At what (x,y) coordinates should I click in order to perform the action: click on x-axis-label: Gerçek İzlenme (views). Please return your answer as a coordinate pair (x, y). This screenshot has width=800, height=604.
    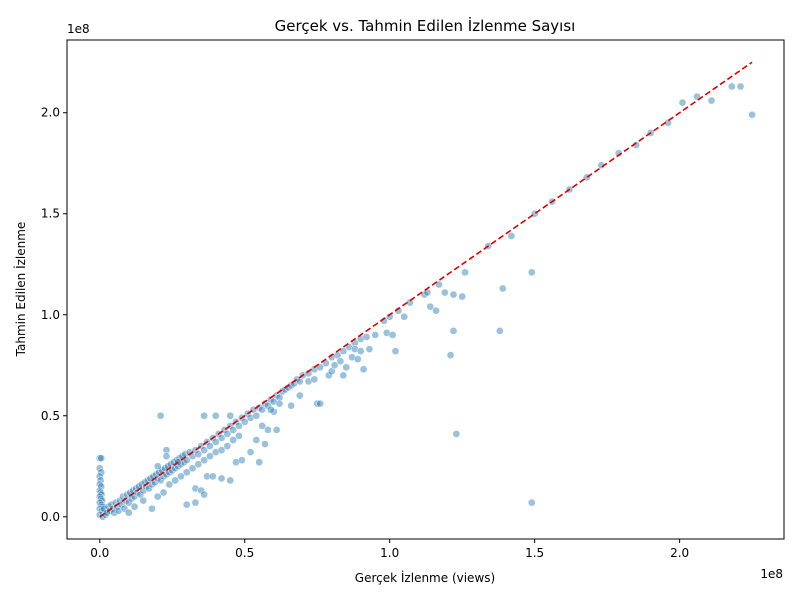
    Looking at the image, I should click on (425, 577).